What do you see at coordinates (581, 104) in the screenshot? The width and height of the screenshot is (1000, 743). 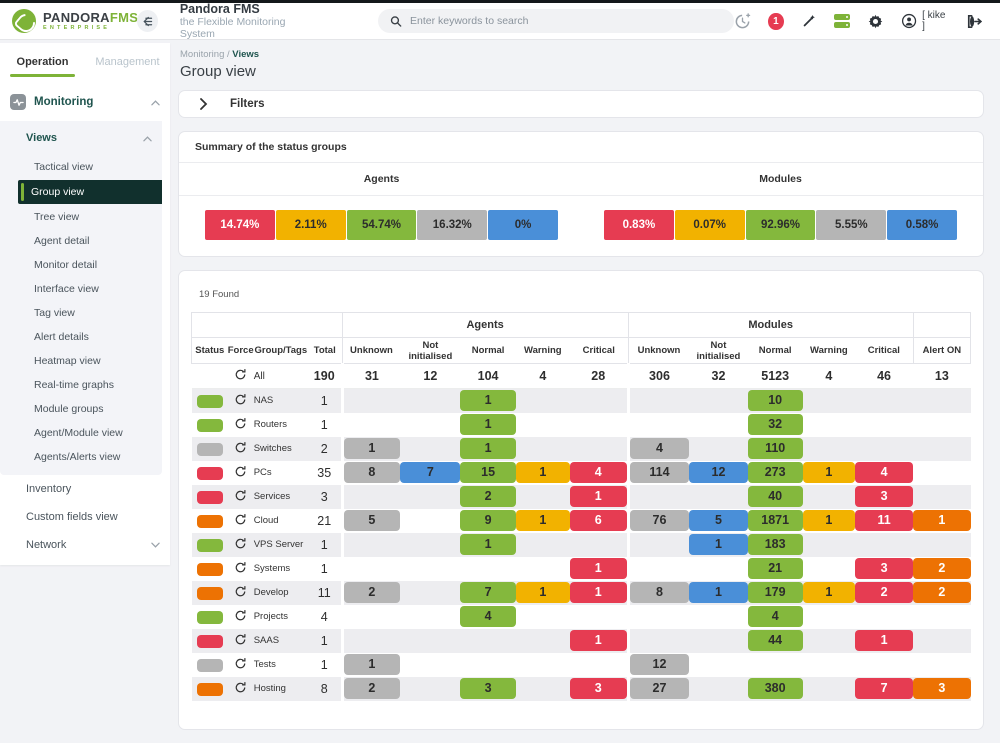 I see `filters-toggle: Filters` at bounding box center [581, 104].